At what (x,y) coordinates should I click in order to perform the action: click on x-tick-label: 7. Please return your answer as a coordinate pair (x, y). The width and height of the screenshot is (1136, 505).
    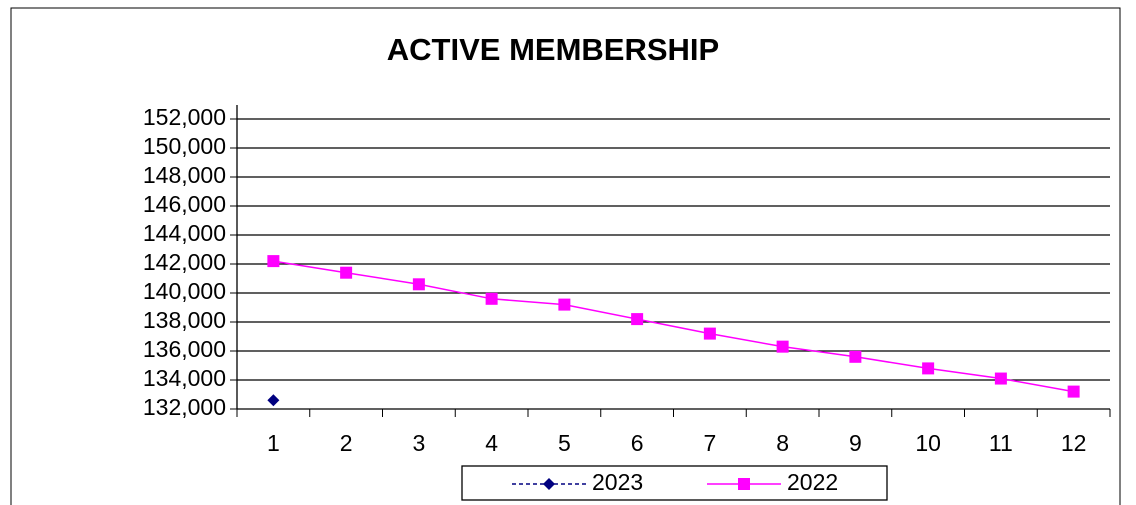
    Looking at the image, I should click on (709, 443).